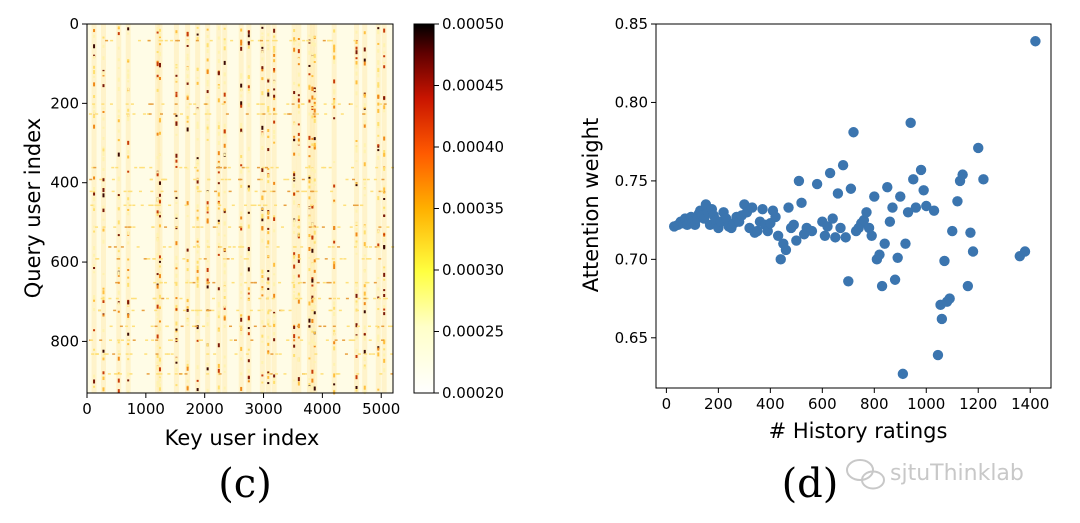 The width and height of the screenshot is (1080, 523). Describe the element at coordinates (74, 24) in the screenshot. I see `heatmap-y-tick-label: 0` at that location.